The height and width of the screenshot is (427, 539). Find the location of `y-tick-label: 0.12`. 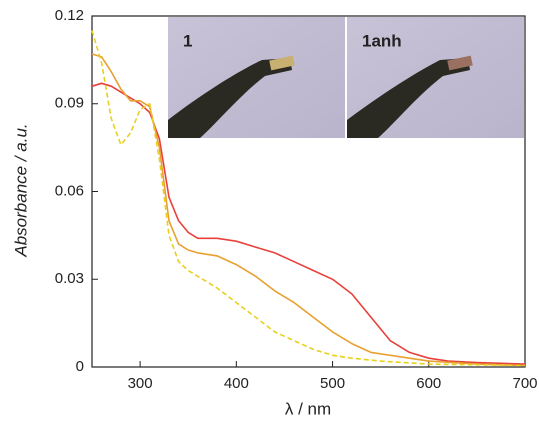

y-tick-label: 0.12 is located at coordinates (69, 15).